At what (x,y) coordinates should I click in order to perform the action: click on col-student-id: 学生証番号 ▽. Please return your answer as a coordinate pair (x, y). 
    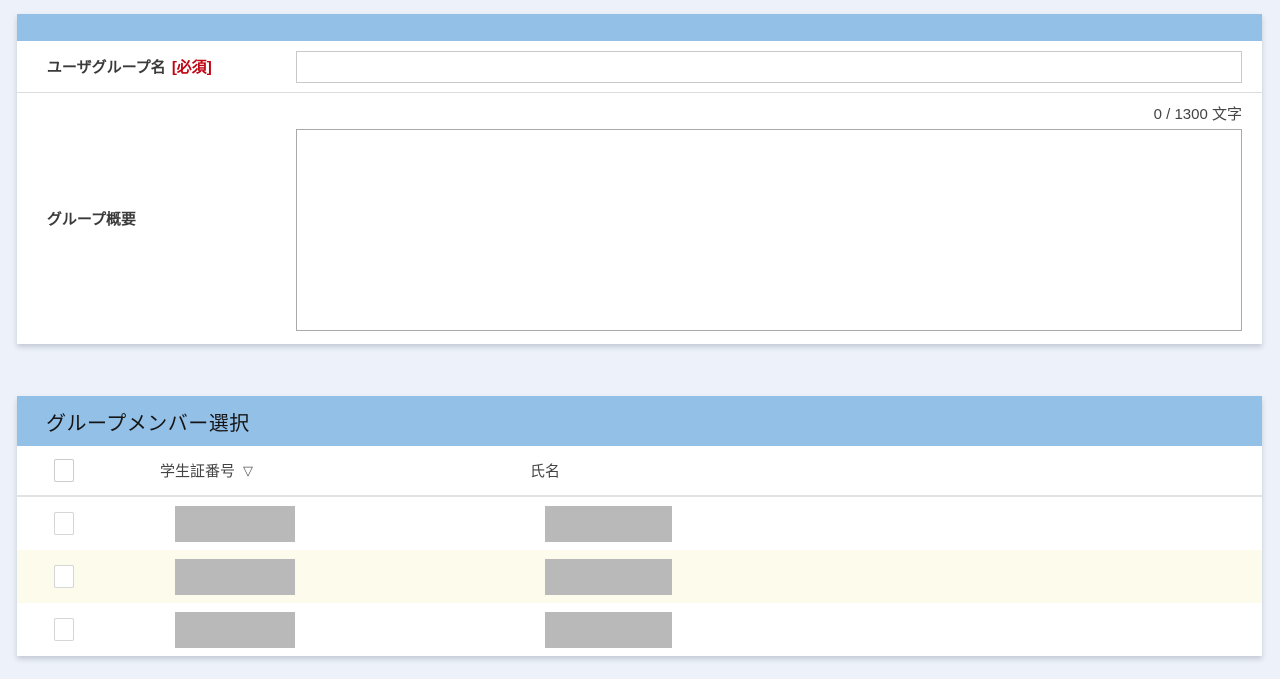
    Looking at the image, I should click on (317, 470).